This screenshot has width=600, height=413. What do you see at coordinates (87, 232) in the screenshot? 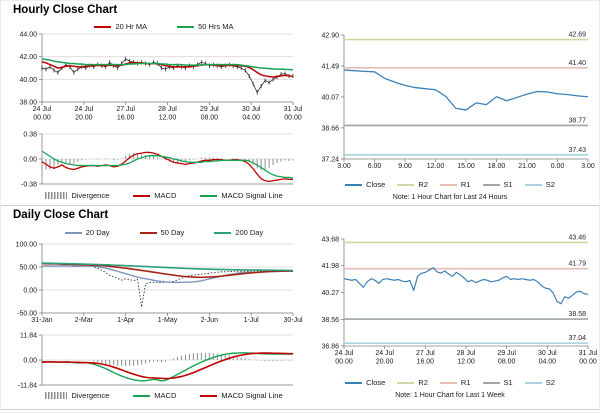
I see `legend-item-20-day: 20 Day` at bounding box center [87, 232].